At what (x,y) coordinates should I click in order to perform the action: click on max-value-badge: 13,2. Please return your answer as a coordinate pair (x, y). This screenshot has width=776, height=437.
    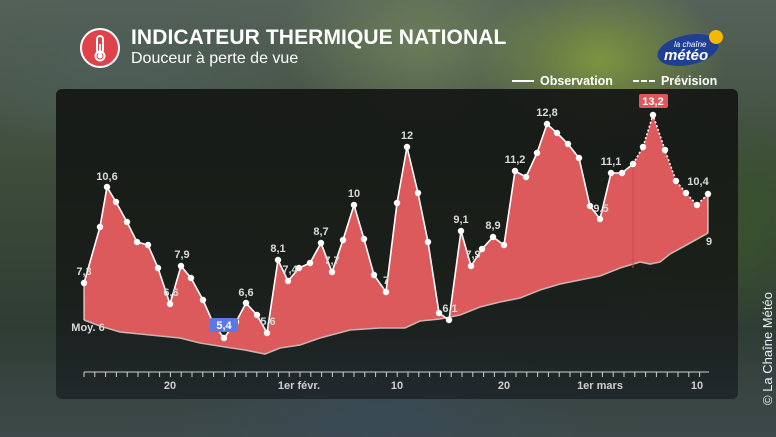
    Looking at the image, I should click on (653, 101).